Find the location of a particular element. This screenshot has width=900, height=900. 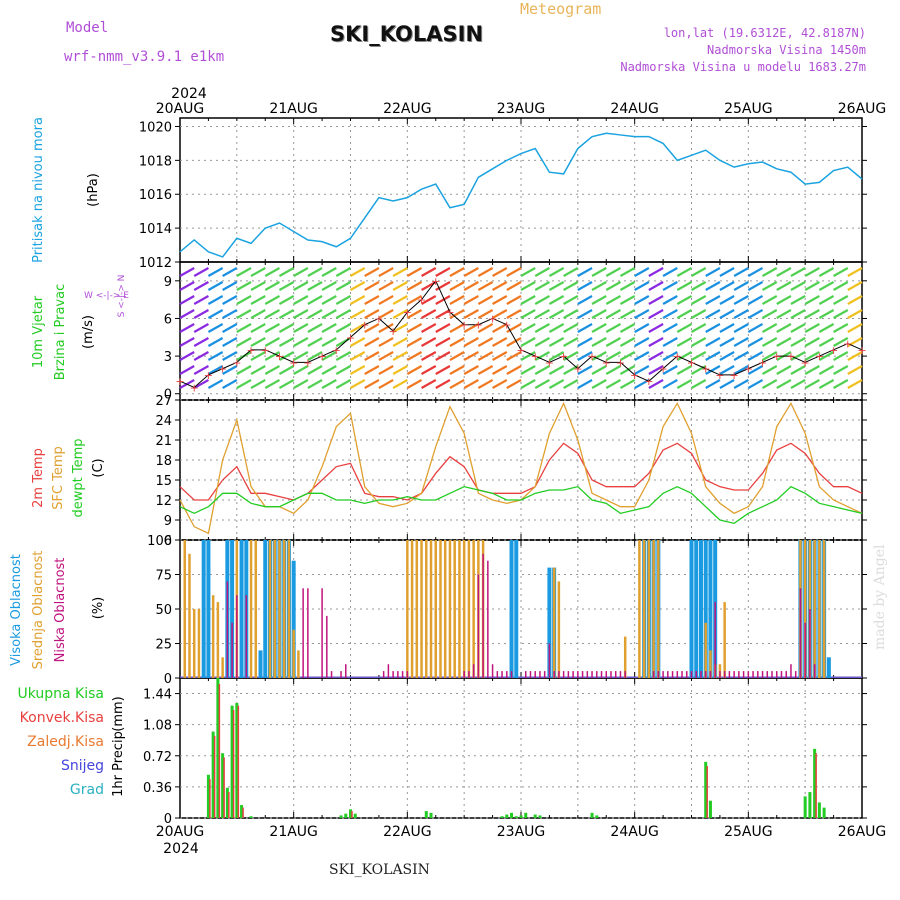

pressure-line is located at coordinates (521, 195).